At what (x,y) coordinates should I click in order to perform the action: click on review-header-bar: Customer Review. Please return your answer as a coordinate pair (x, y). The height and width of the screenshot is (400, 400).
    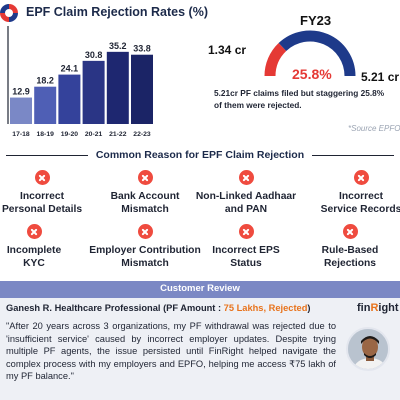
    Looking at the image, I should click on (200, 289).